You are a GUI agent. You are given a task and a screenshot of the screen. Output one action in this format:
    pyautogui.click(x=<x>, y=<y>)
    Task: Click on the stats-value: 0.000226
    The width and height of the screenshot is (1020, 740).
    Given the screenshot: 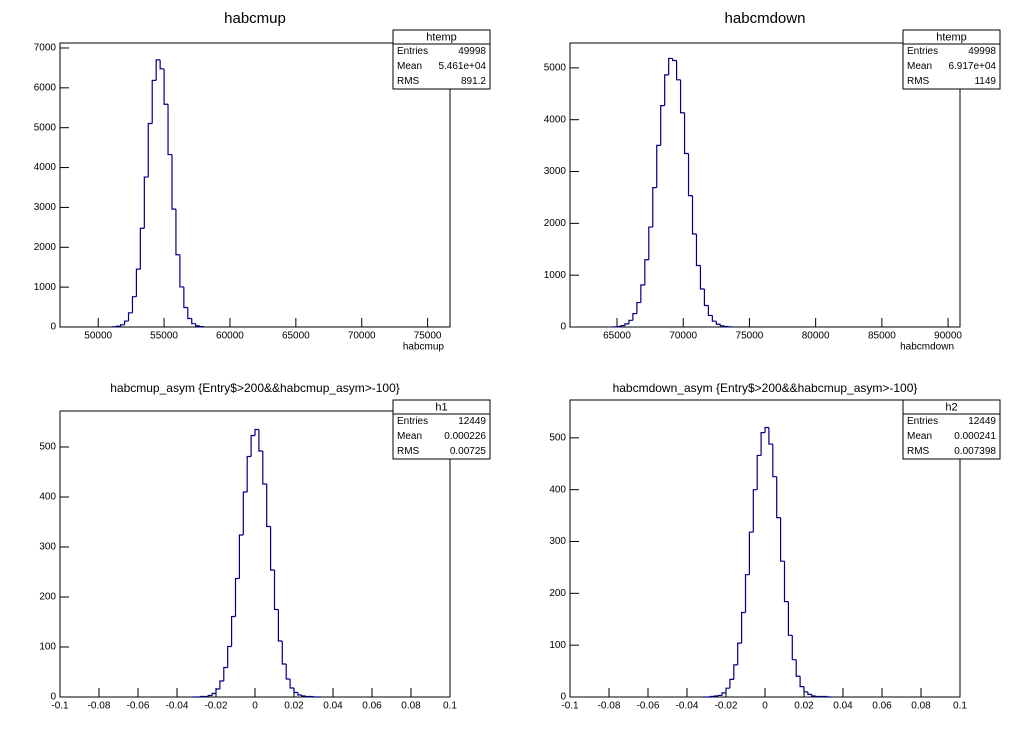 What is the action you would take?
    pyautogui.click(x=465, y=436)
    